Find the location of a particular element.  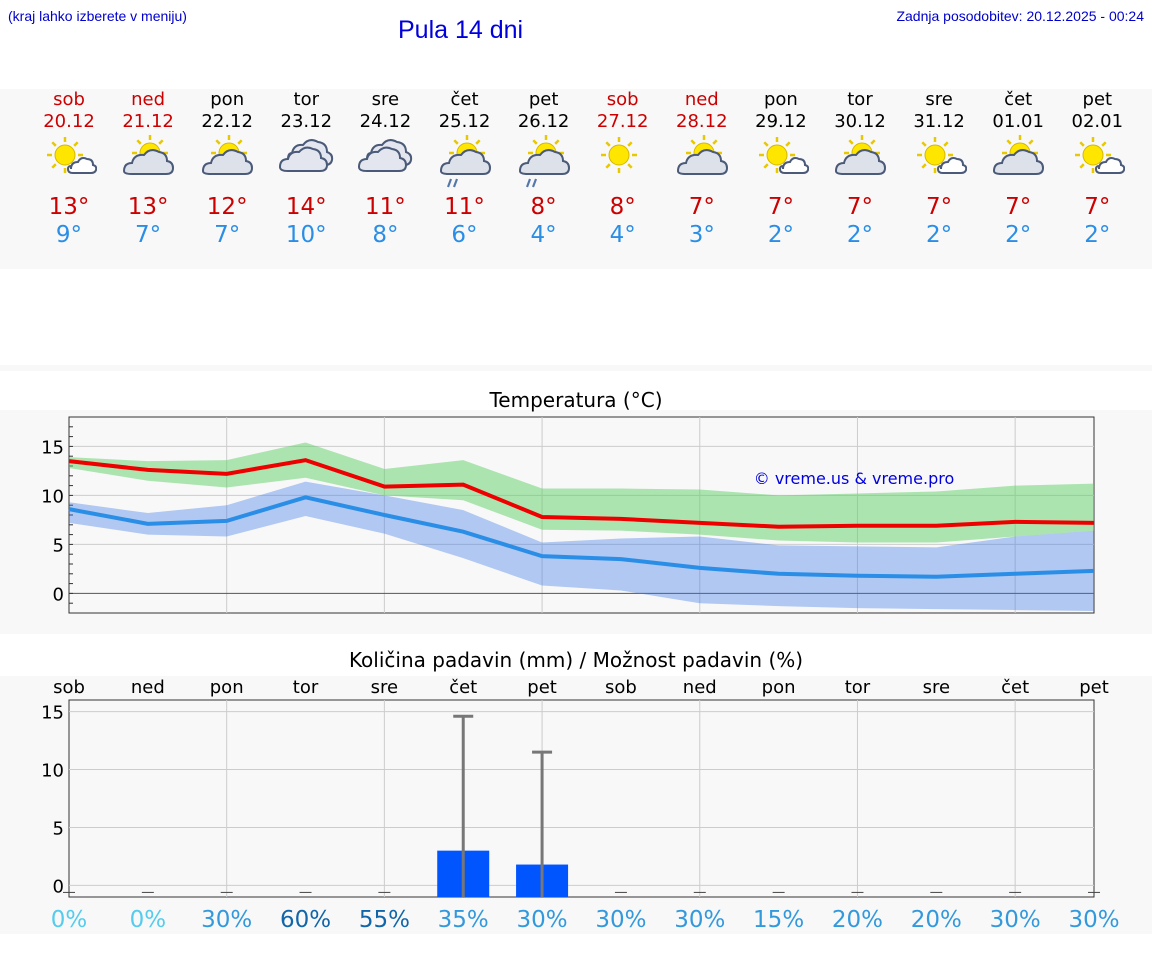

day-date: 20.12 is located at coordinates (69, 121).